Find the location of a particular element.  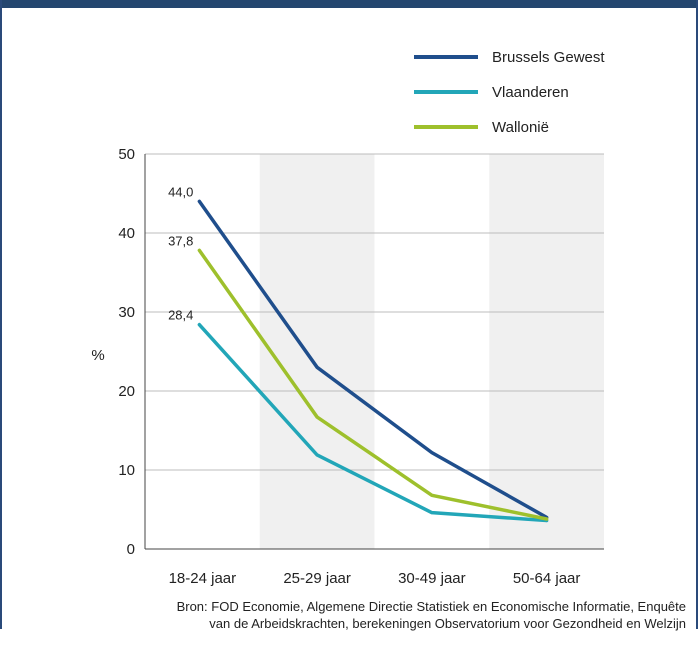

data-labels: 44,0 37,8 28,4 is located at coordinates (180, 253).